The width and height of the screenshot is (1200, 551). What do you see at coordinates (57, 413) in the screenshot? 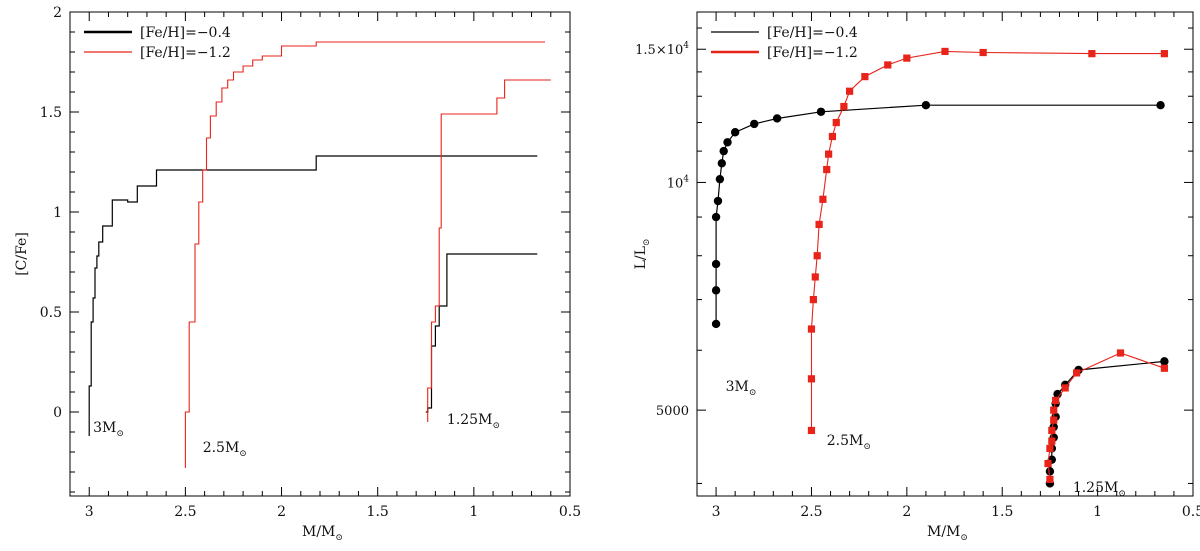
I see `y-tick-label: 0` at bounding box center [57, 413].